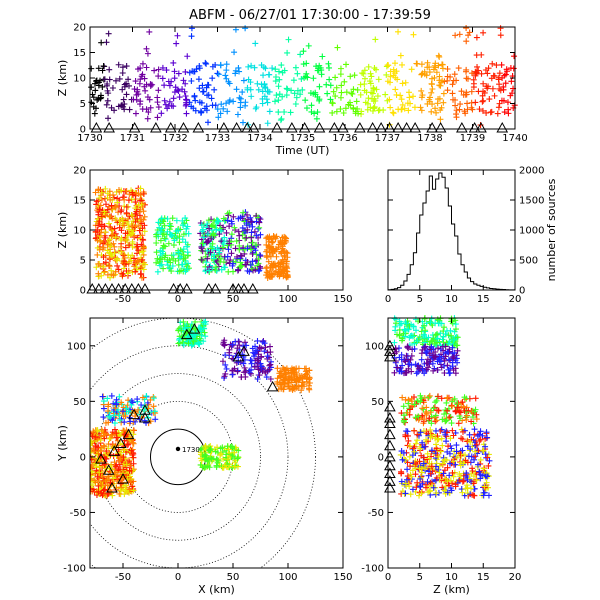  What do you see at coordinates (89, 138) in the screenshot?
I see `x-tick-label: 1730` at bounding box center [89, 138].